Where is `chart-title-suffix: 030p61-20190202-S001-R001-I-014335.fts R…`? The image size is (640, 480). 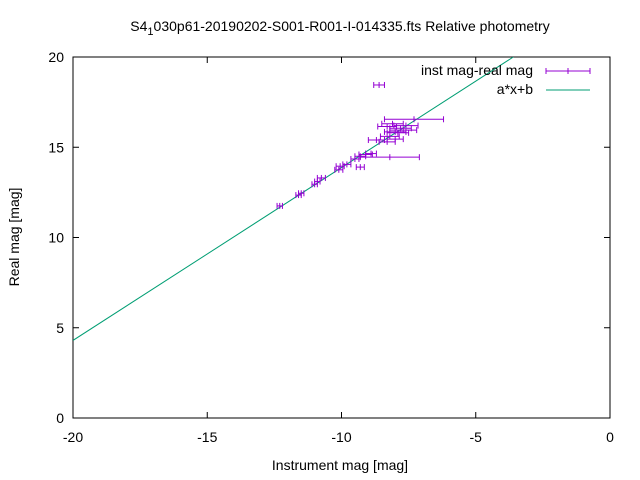
chart-title-suffix: 030p61-20190202-S001-R001-I-014335.fts R… is located at coordinates (352, 26).